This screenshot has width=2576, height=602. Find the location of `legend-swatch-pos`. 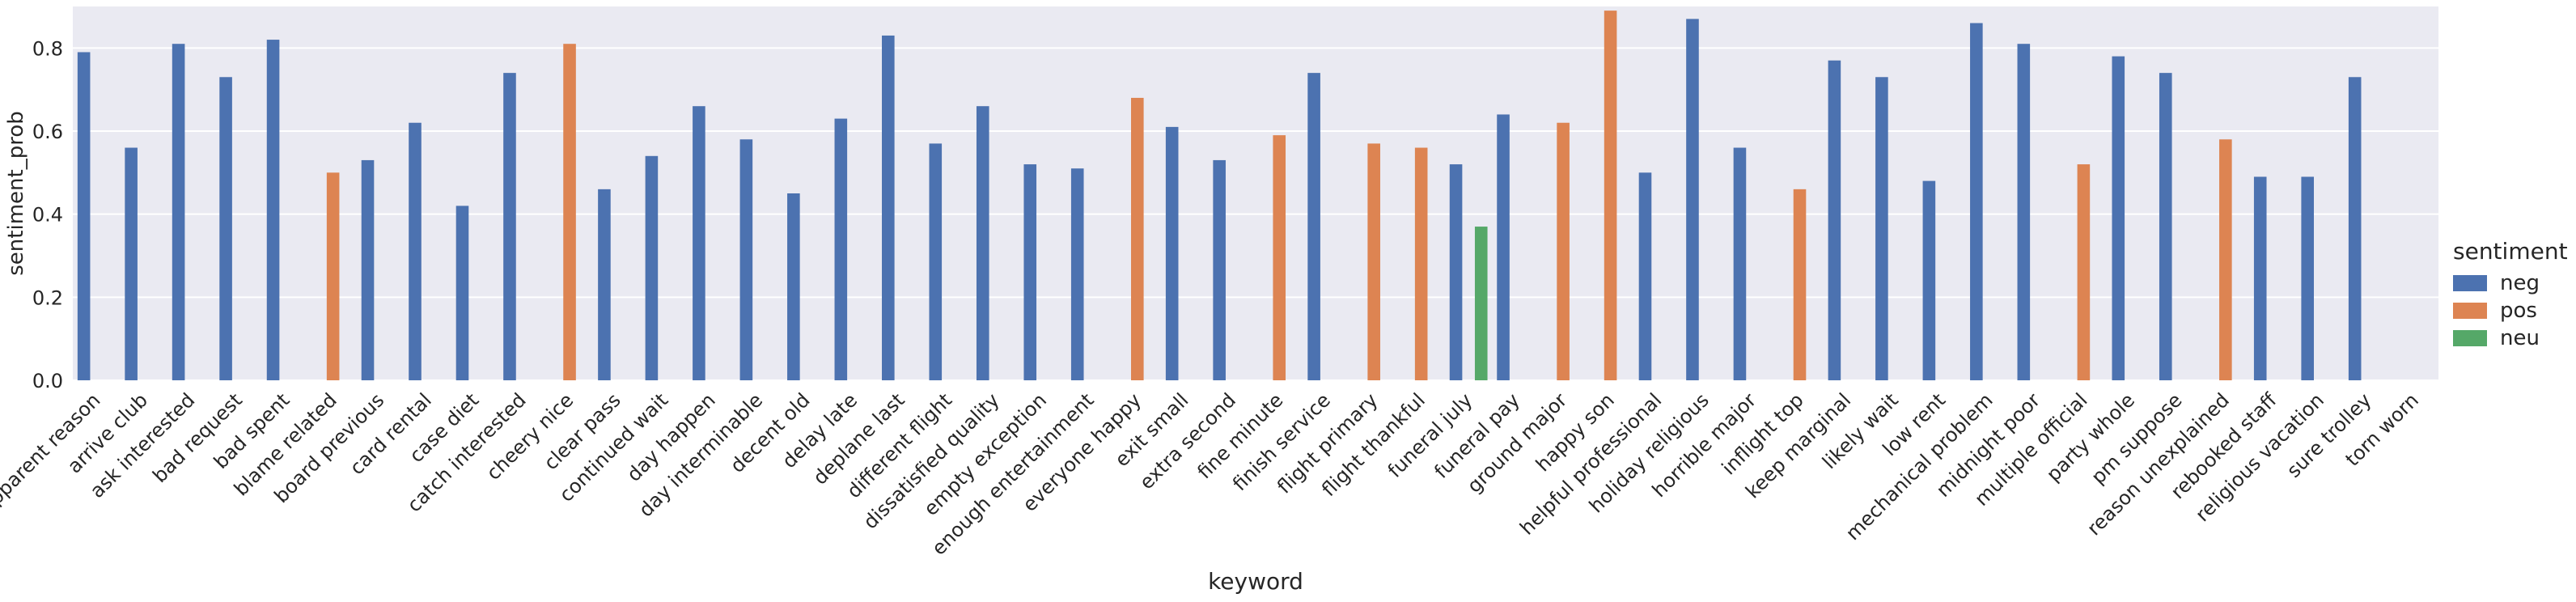

legend-swatch-pos is located at coordinates (2470, 311).